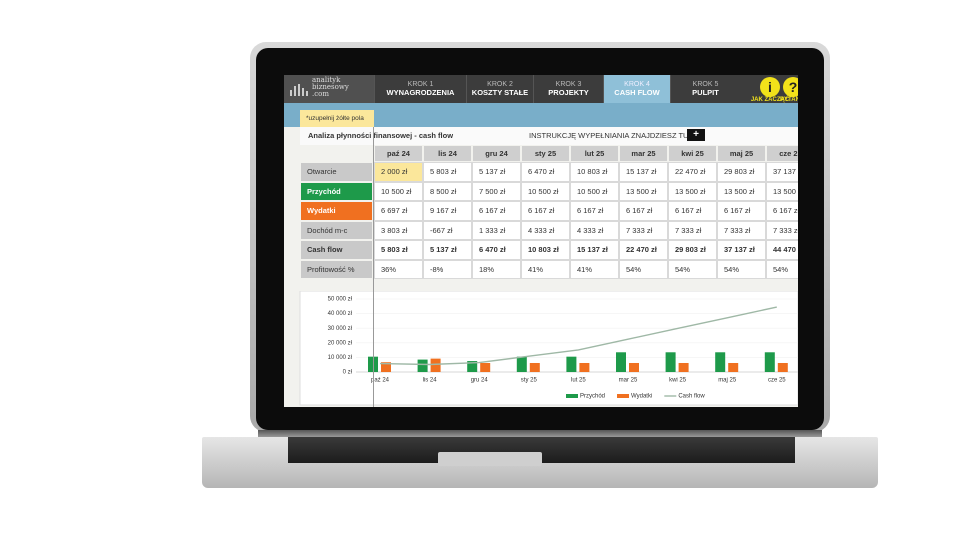 This screenshot has height=551, width=980. Describe the element at coordinates (594, 230) in the screenshot. I see `table-cell: 4 333 zł` at that location.